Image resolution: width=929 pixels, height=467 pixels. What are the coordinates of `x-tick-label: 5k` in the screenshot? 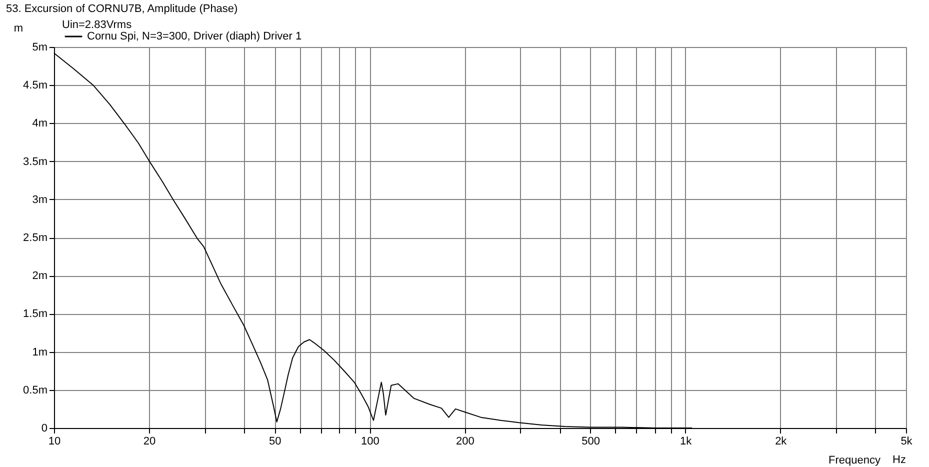 It's located at (906, 442).